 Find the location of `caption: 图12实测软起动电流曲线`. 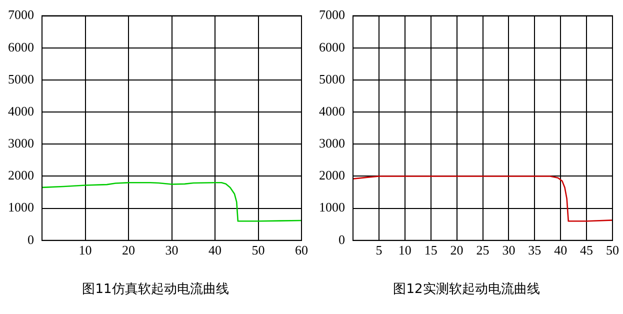

caption: 图12实测软起动电流曲线 is located at coordinates (466, 289).